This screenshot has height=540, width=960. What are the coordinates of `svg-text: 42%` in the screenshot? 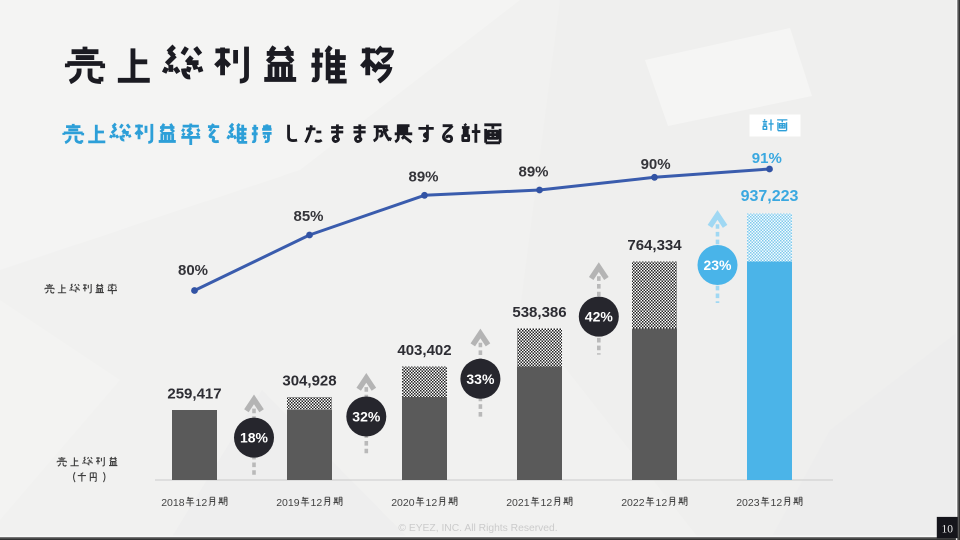 It's located at (599, 317).